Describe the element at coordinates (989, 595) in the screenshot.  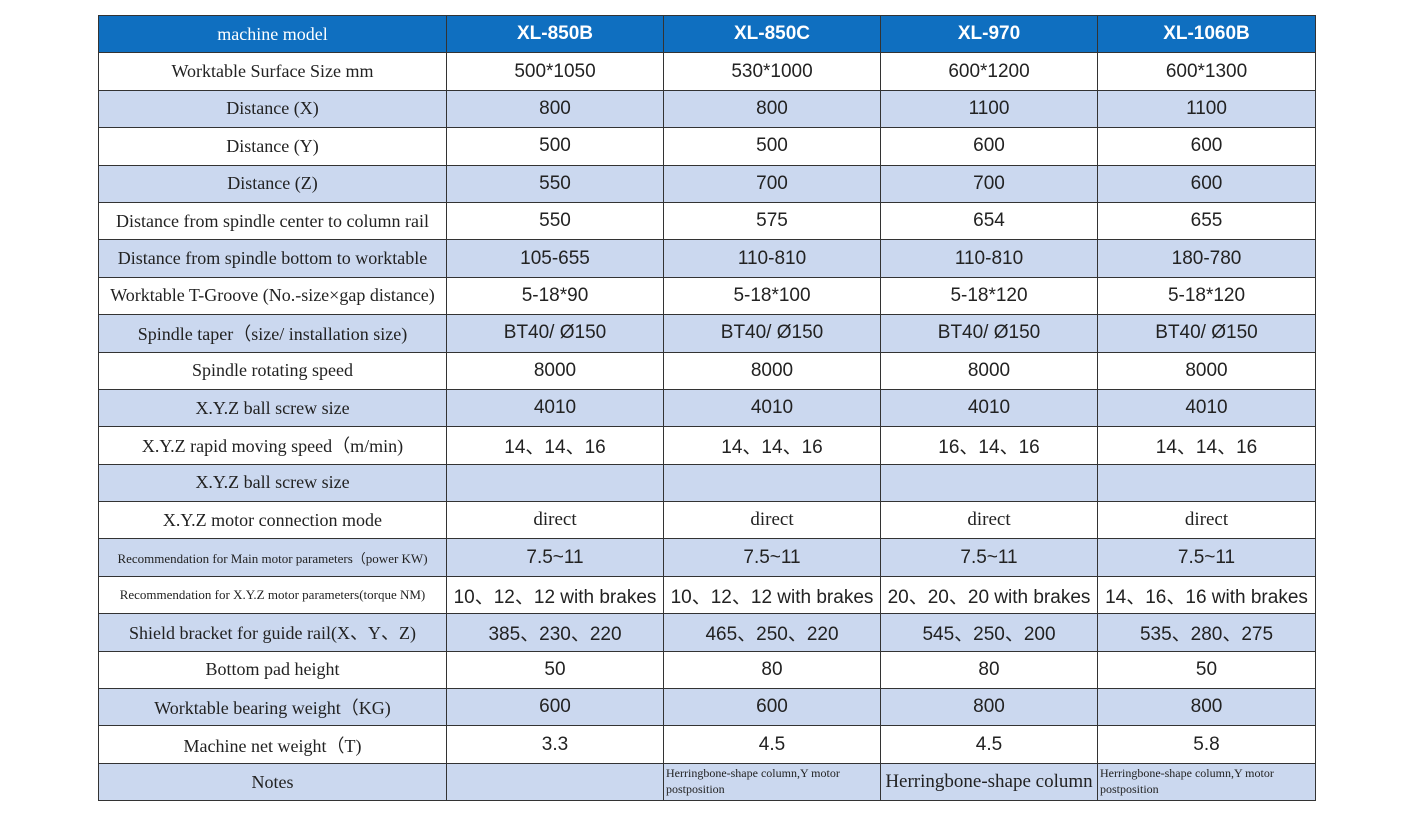
I see `cell: 20、20、20 with brakes` at that location.